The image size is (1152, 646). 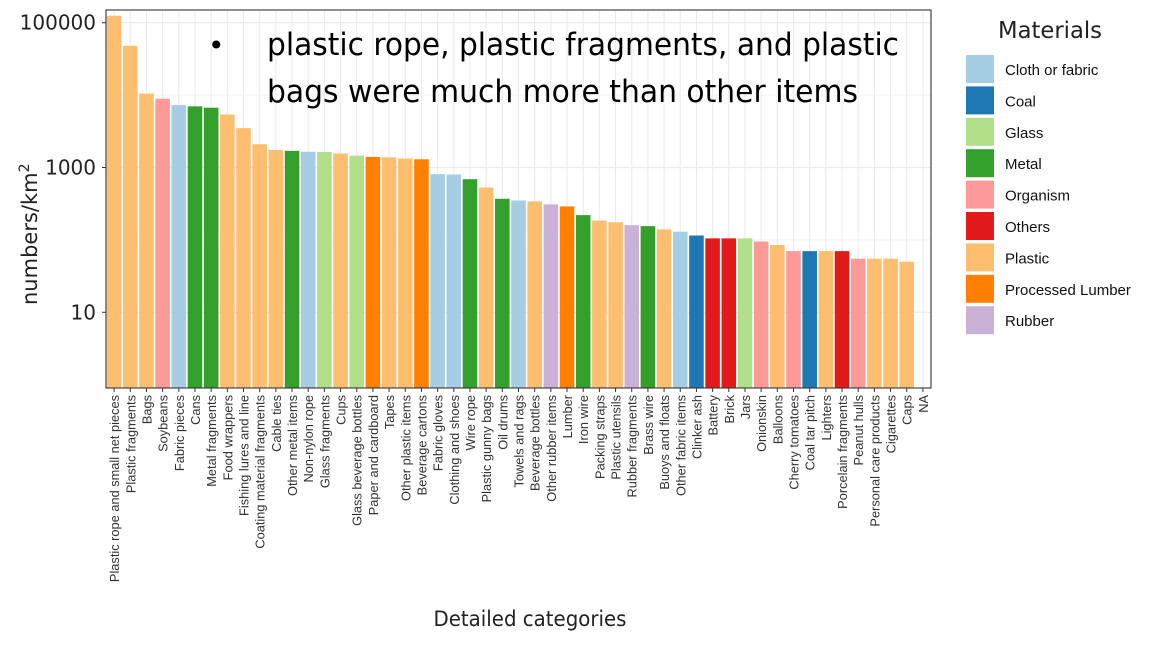 What do you see at coordinates (146, 409) in the screenshot?
I see `x-tick-label: Bags` at bounding box center [146, 409].